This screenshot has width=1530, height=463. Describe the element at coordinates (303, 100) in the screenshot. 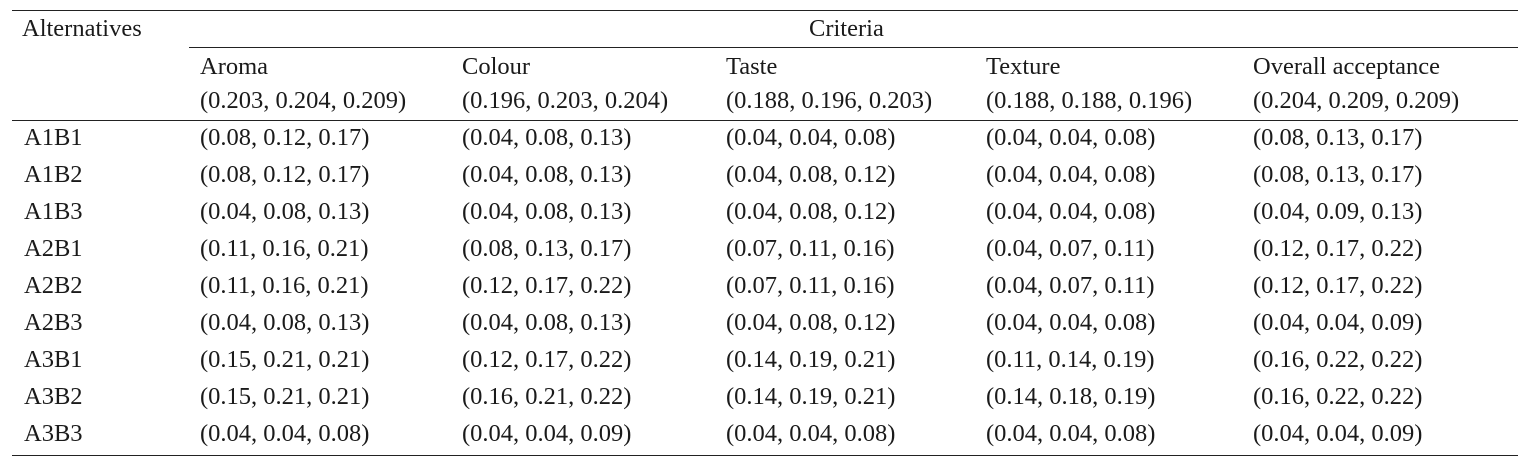

I see `column-header-weight: (0.203, 0.204, 0.209)` at that location.